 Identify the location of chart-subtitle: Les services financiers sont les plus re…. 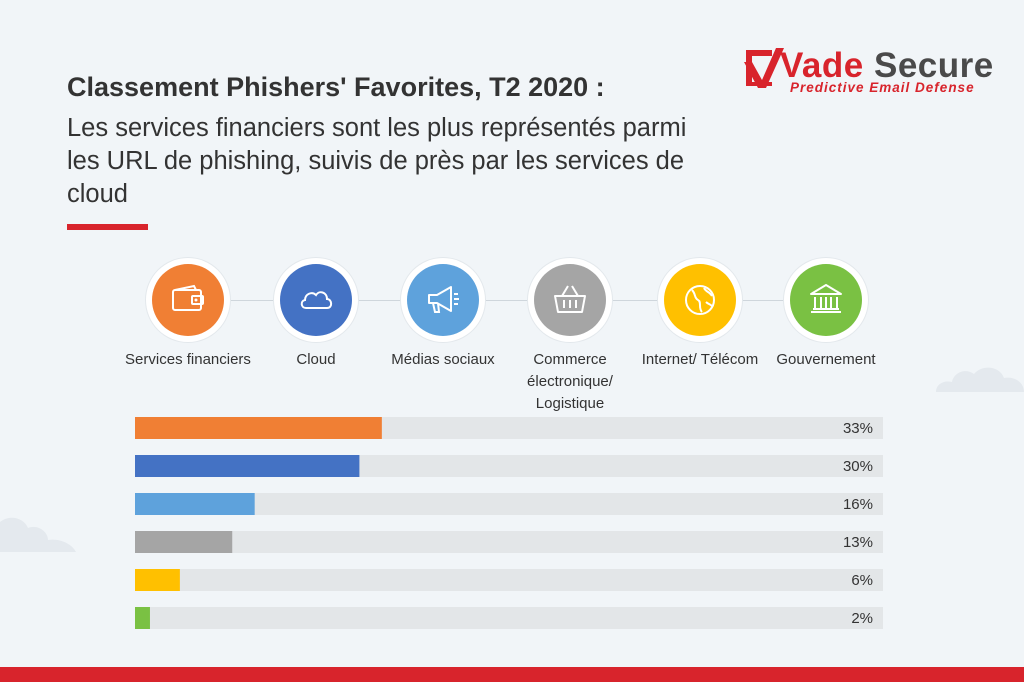
(377, 161).